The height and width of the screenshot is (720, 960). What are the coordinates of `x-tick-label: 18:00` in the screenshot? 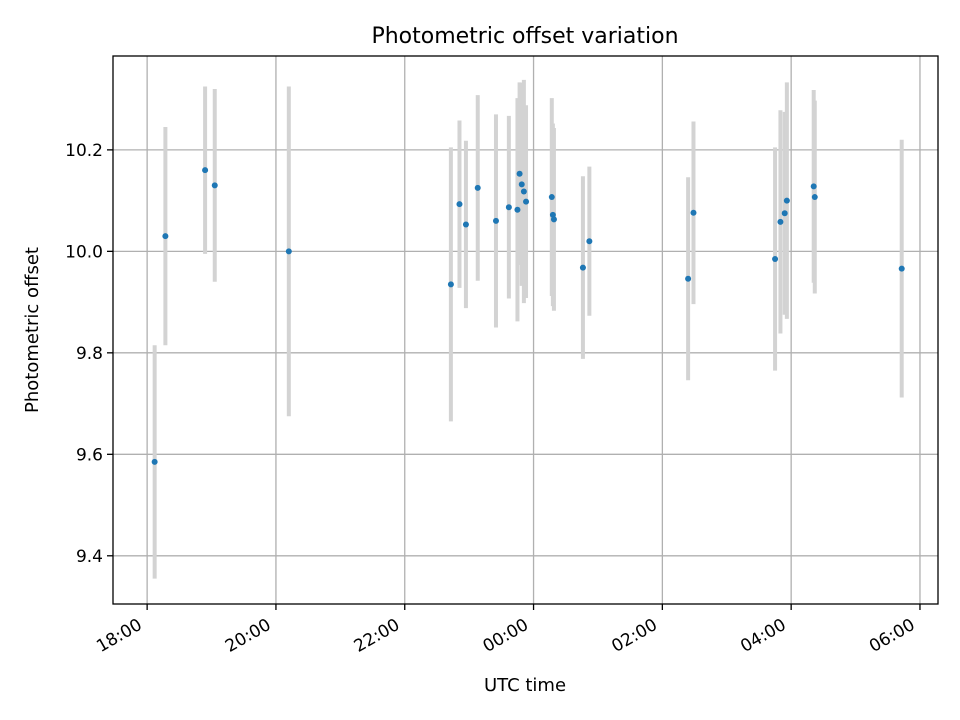 It's located at (119, 636).